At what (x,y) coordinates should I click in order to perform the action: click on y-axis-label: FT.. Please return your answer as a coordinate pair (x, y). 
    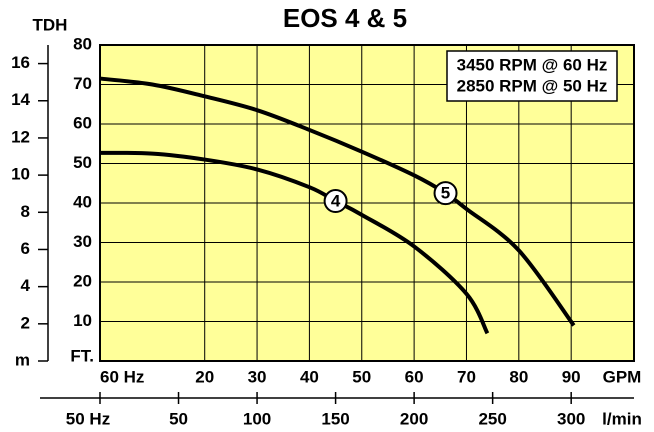
    Looking at the image, I should click on (82, 355).